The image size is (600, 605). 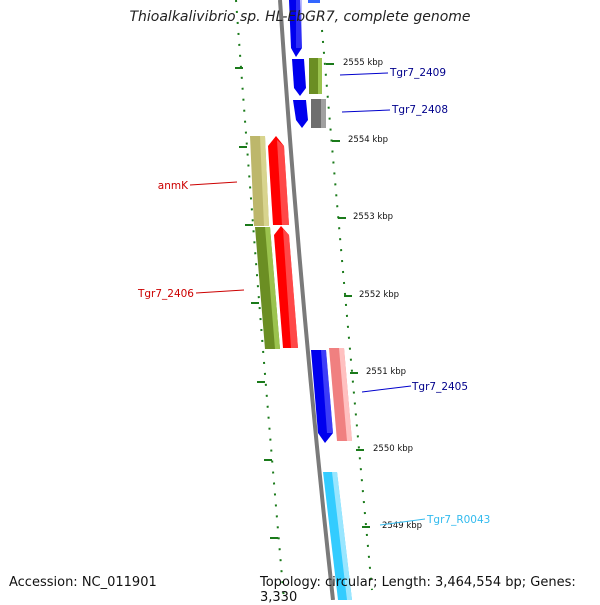 I want to click on inner-dotted-arc, so click(x=260, y=300).